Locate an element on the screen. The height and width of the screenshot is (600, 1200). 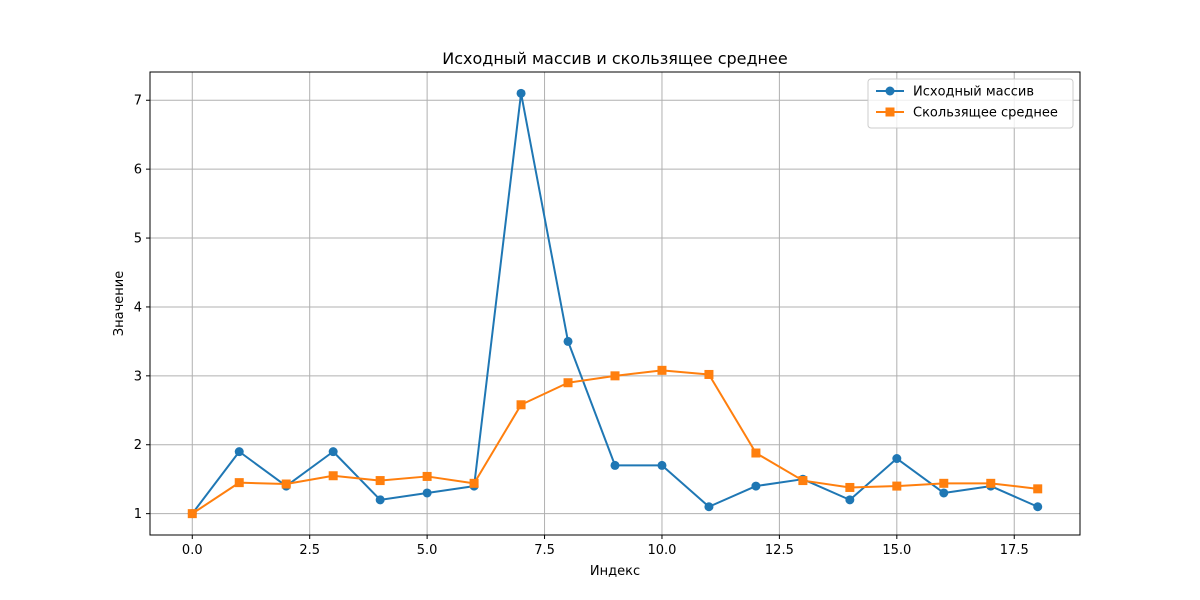
x-tick-label: 17.5 is located at coordinates (1014, 550).